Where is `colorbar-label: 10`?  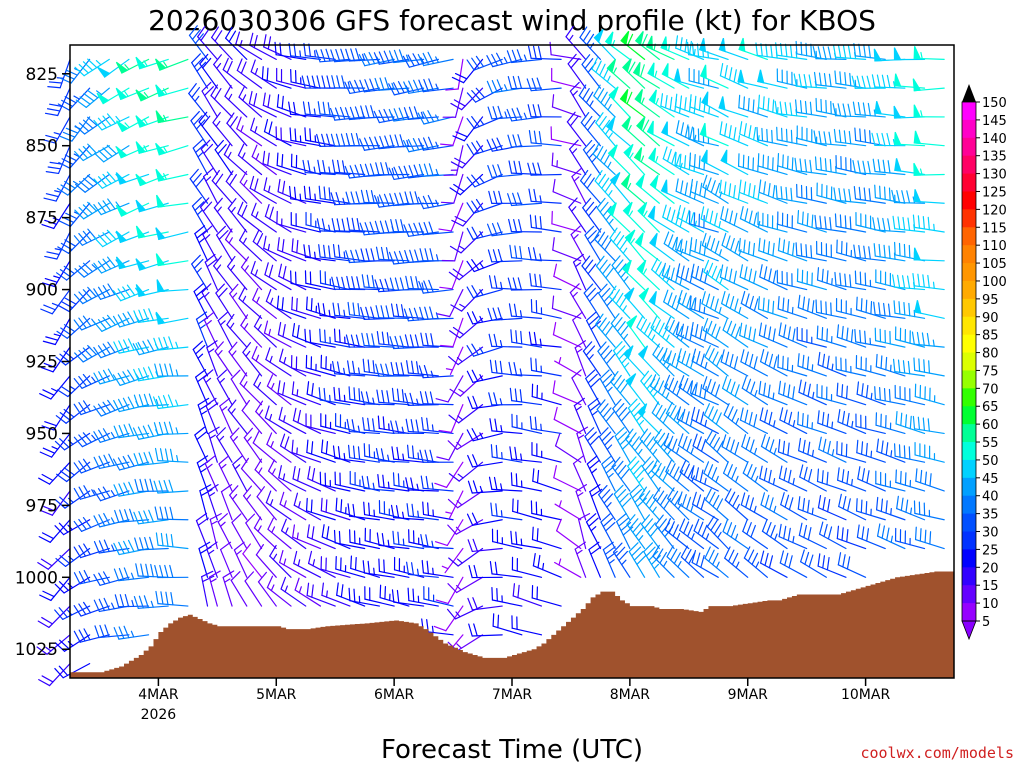 colorbar-label: 10 is located at coordinates (990, 604).